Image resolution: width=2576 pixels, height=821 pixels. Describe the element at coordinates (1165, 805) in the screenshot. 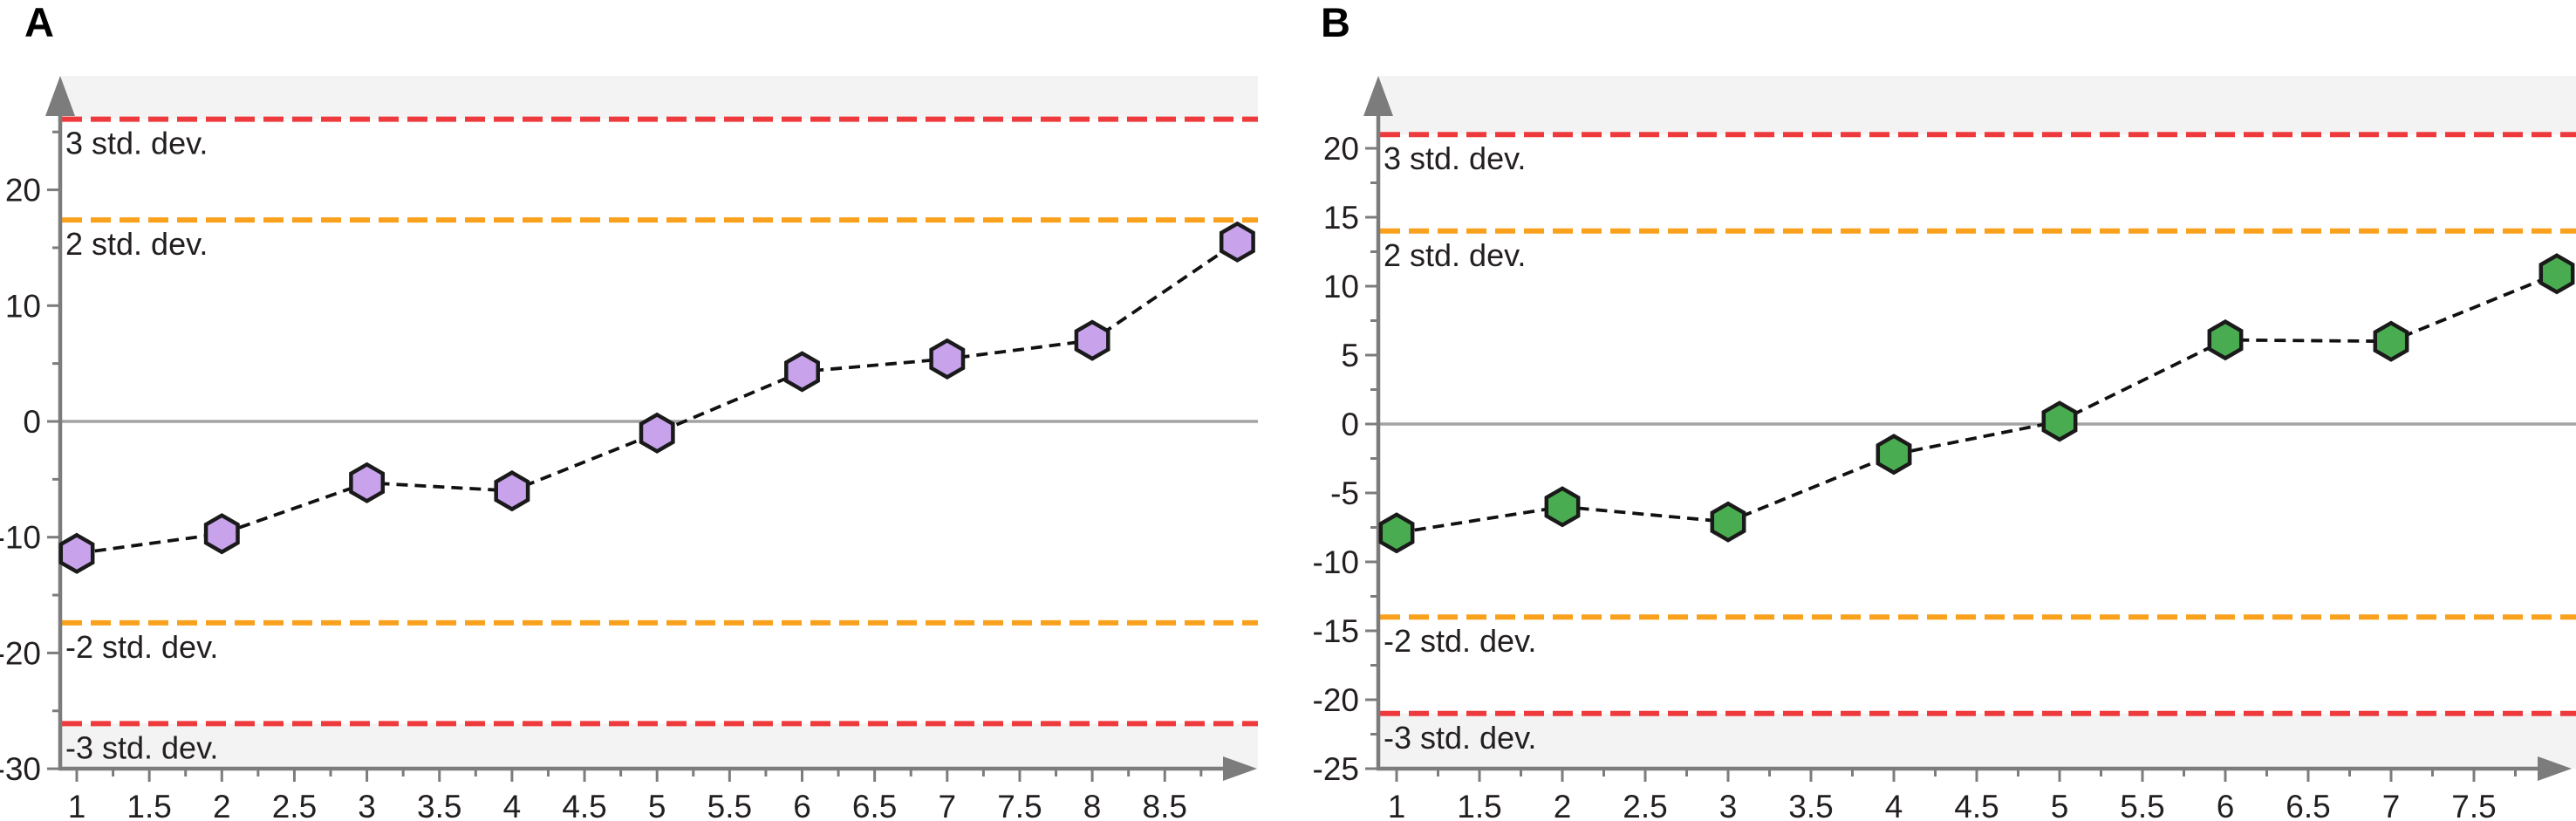

I see `x-tick-label: 8.5` at that location.